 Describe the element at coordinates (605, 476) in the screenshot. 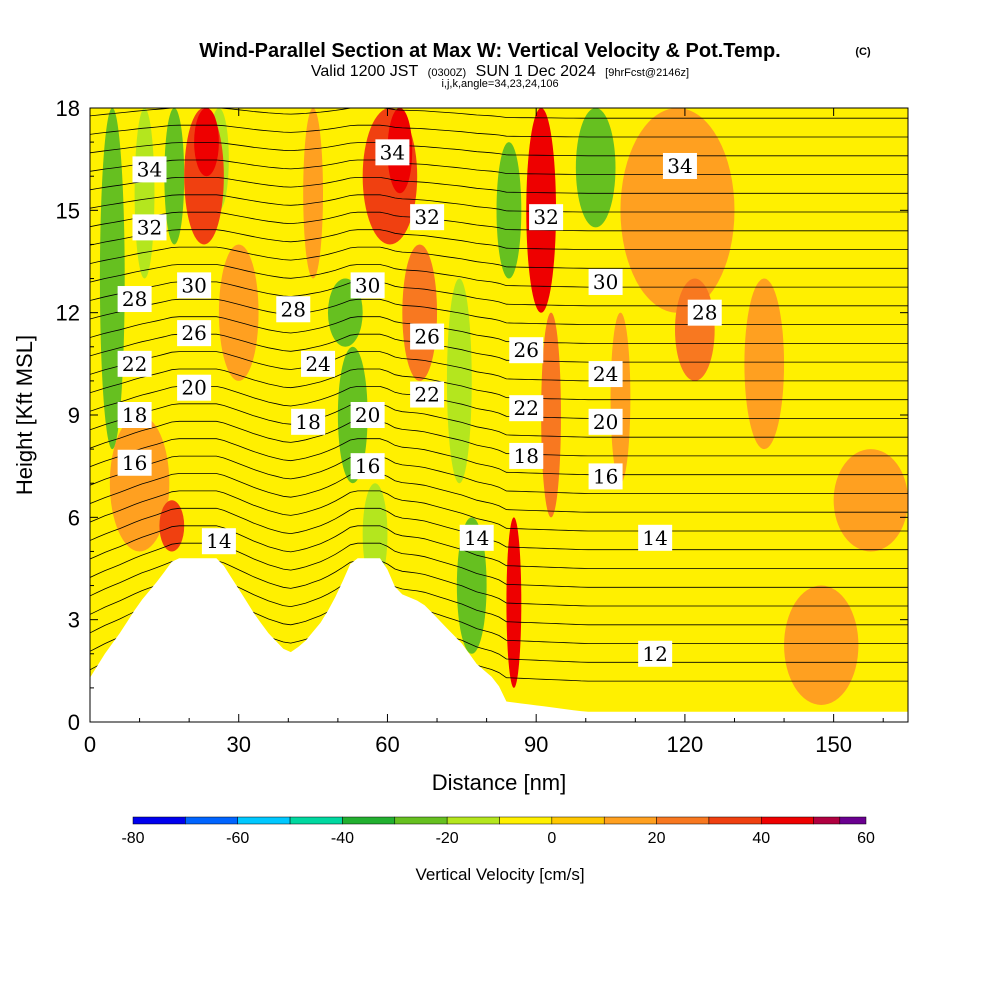

I see `contour-label: 16` at that location.